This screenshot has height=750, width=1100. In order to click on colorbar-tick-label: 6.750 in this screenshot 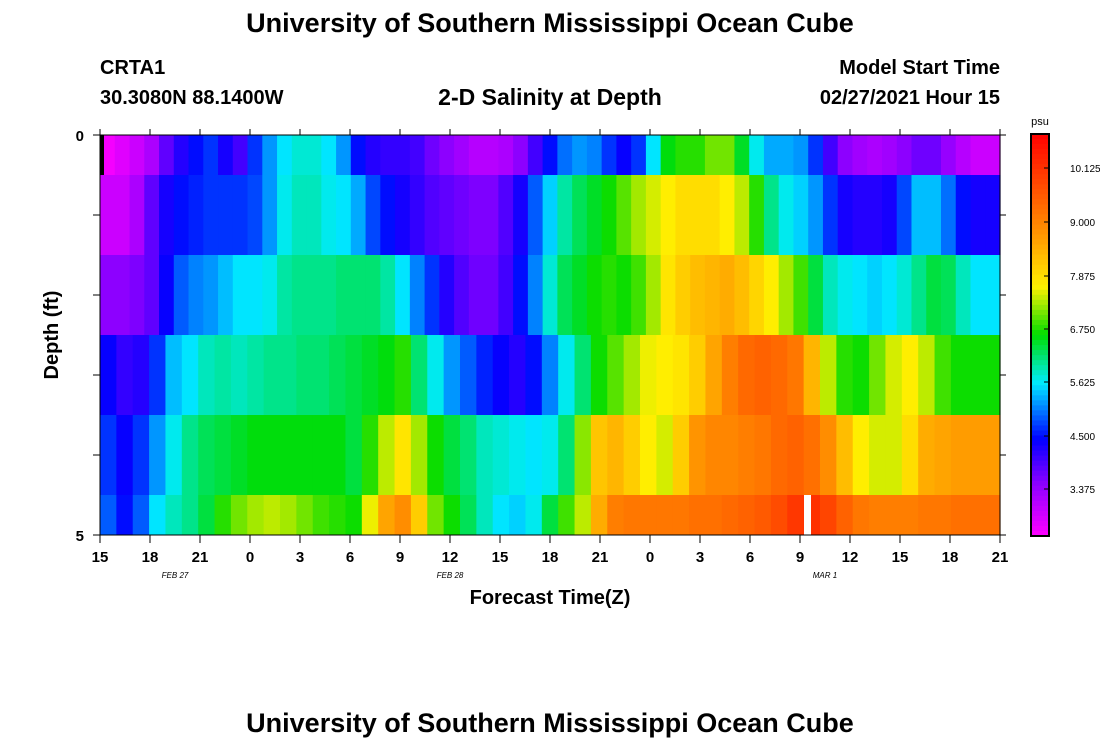, I will do `click(1082, 330)`.